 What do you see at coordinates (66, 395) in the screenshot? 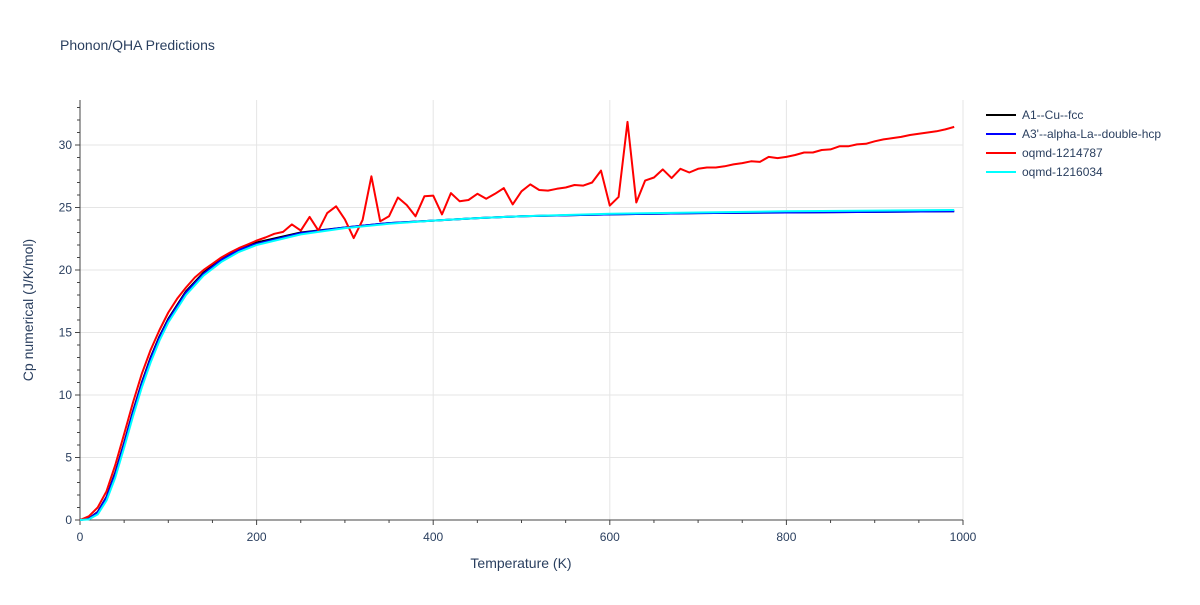
I see `y-tick-label: 10` at bounding box center [66, 395].